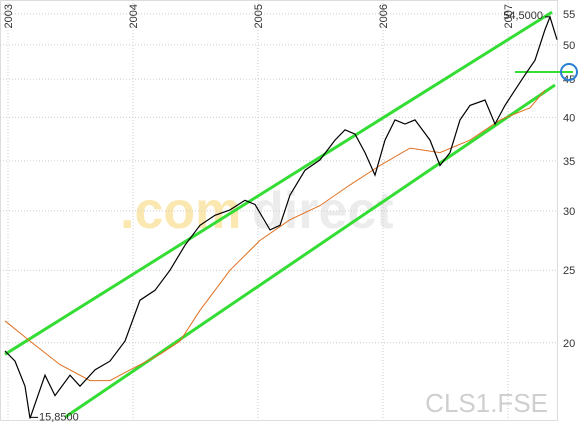 This screenshot has height=427, width=584. Describe the element at coordinates (384, 16) in the screenshot. I see `x-tick-label: 2006` at that location.